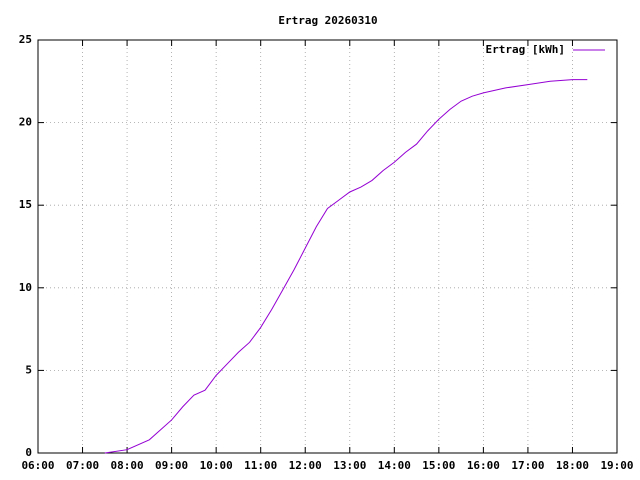  What do you see at coordinates (438, 465) in the screenshot?
I see `x-tick-label: 15:00` at bounding box center [438, 465].